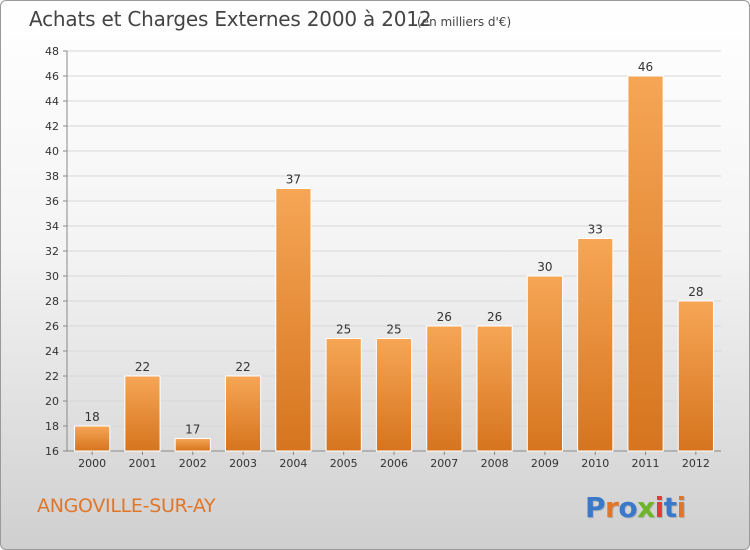 This screenshot has height=550, width=750. I want to click on y-tick-label: 24, so click(52, 351).